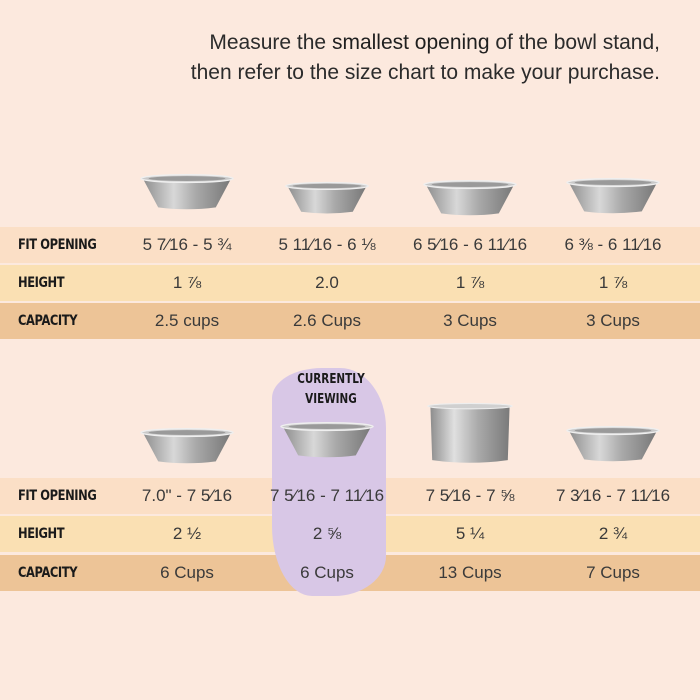 This screenshot has height=700, width=700. Describe the element at coordinates (327, 320) in the screenshot. I see `capacity-value: 2.6 Cups` at that location.